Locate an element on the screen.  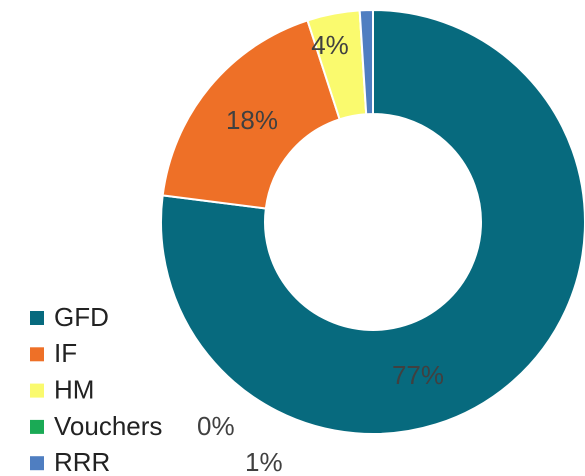
data-label: 18% is located at coordinates (252, 120).